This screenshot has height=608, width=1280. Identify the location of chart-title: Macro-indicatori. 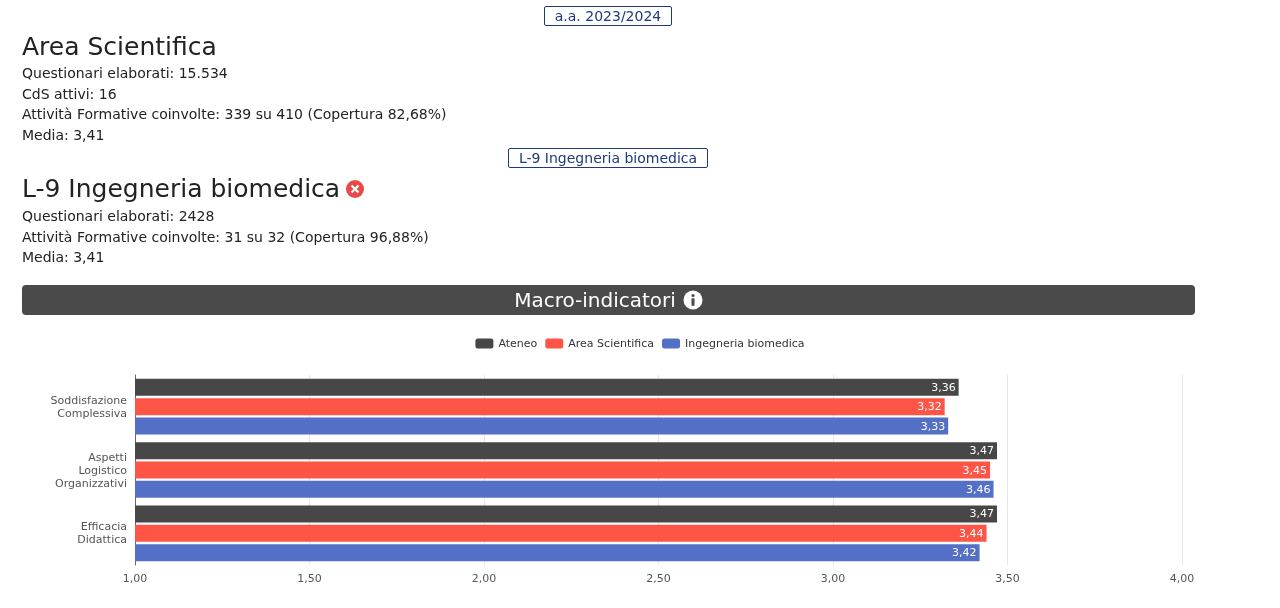
(595, 300).